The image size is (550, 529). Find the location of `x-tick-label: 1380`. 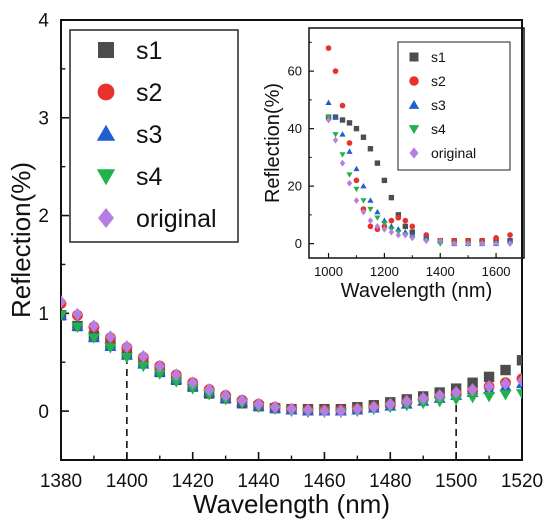

x-tick-label: 1380 is located at coordinates (61, 481).